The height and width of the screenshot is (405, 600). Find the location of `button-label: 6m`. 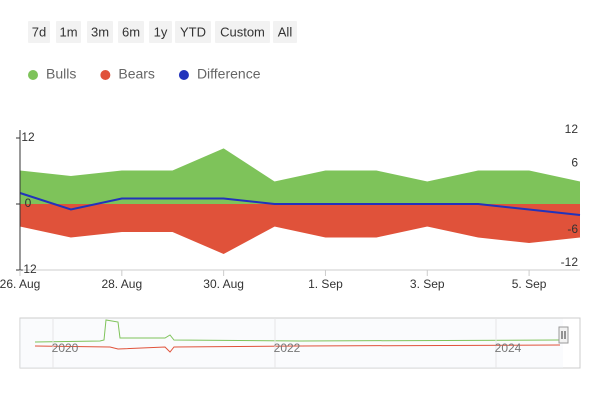

button-label: 6m is located at coordinates (131, 31).